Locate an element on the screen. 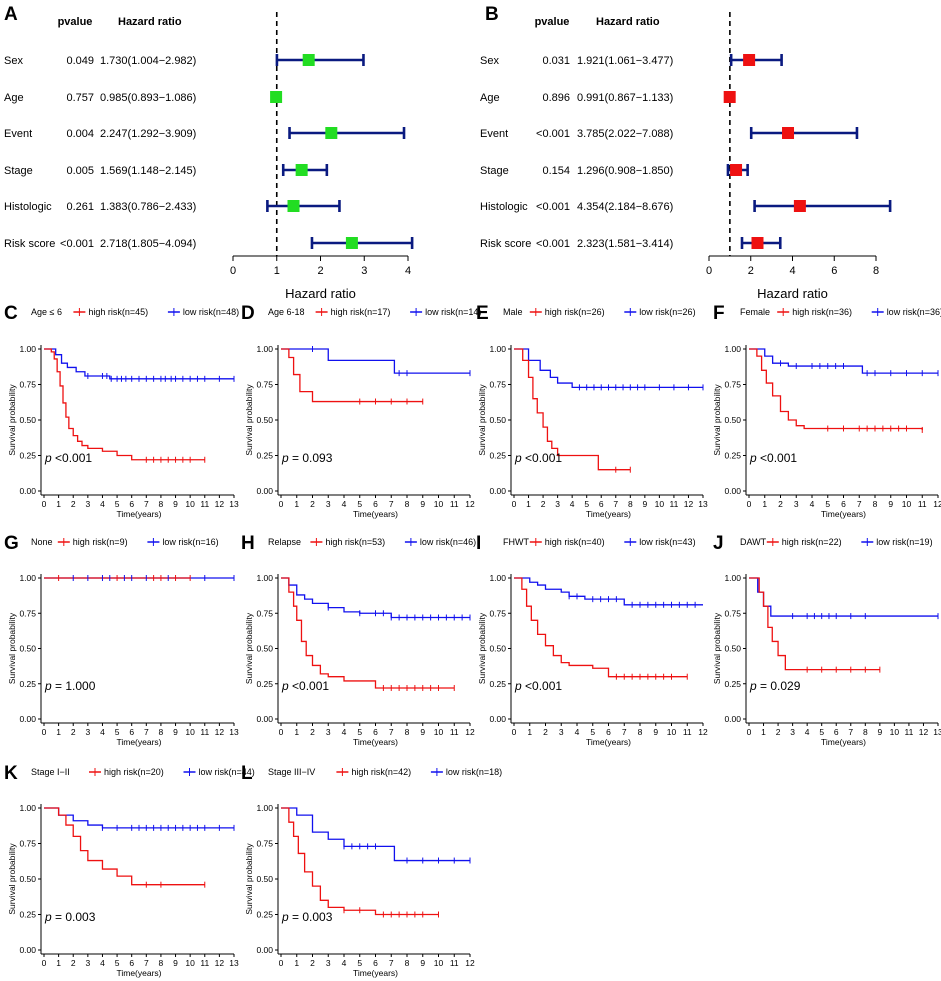  low-risk-curve is located at coordinates (375, 598).